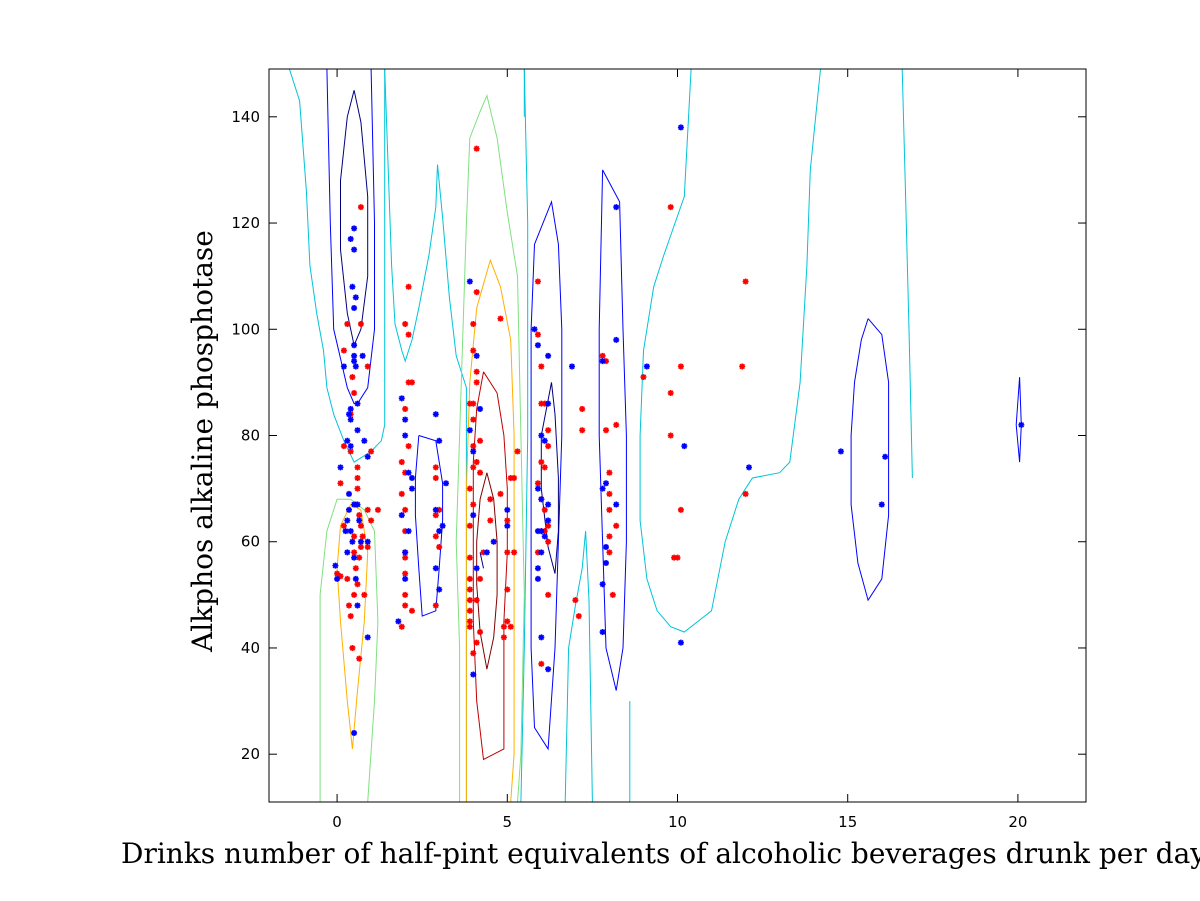  What do you see at coordinates (250, 754) in the screenshot?
I see `y-tick-label: 20` at bounding box center [250, 754].